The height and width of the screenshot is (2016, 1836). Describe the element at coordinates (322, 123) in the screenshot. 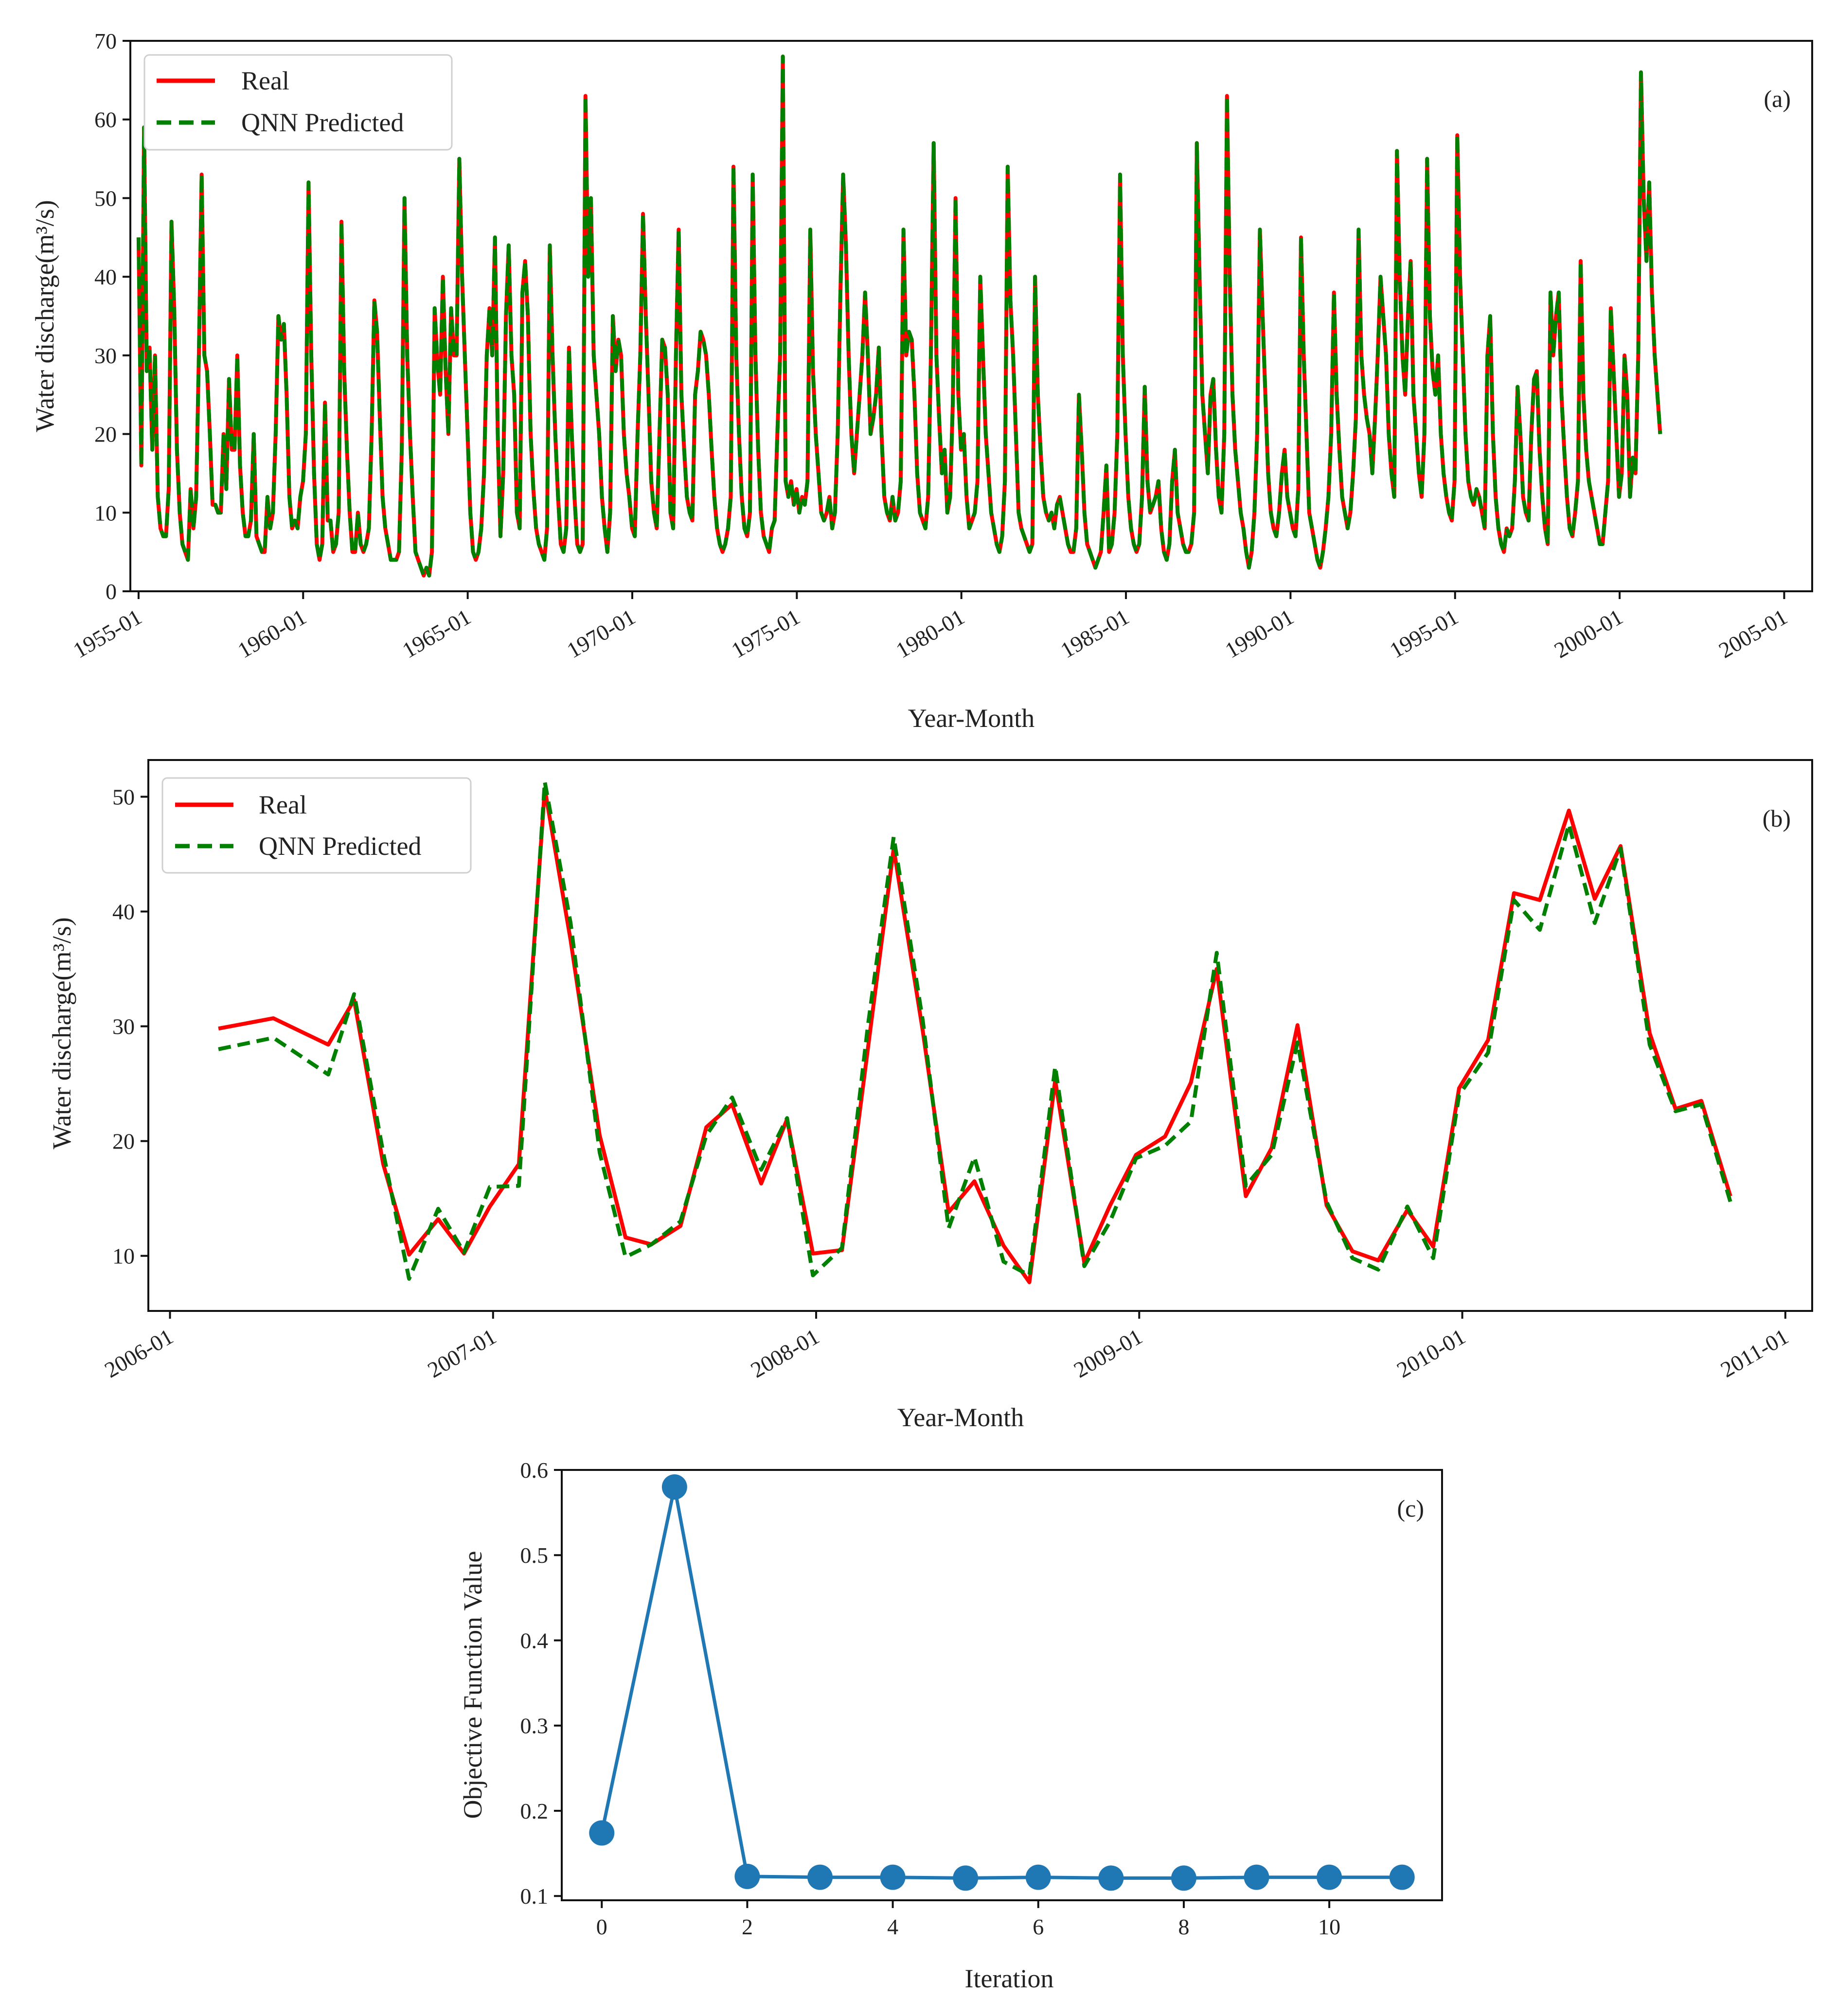

I see `panel-a-legend-predicted-label: QNN Predicted` at that location.